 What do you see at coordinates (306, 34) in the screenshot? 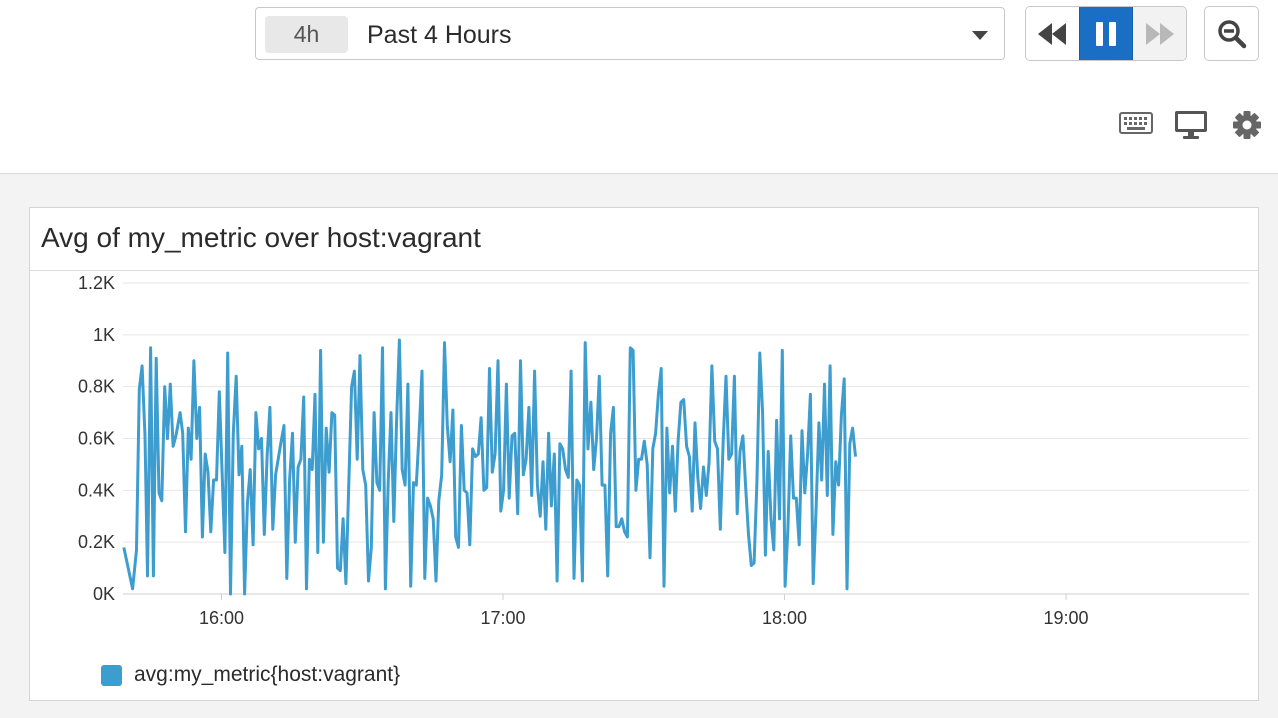
I see `time-range-shortcut-pill: 4h` at bounding box center [306, 34].